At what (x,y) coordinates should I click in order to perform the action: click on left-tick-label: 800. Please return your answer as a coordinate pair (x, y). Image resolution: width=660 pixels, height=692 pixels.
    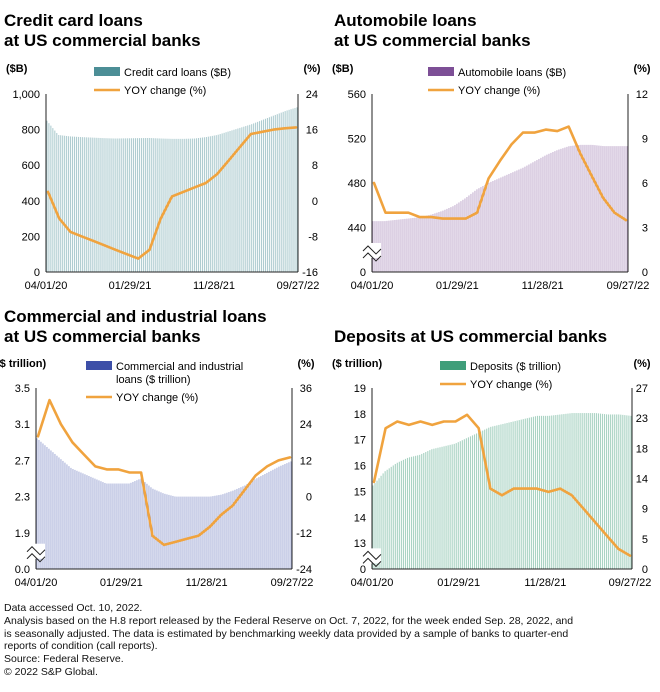
    Looking at the image, I should click on (31, 131).